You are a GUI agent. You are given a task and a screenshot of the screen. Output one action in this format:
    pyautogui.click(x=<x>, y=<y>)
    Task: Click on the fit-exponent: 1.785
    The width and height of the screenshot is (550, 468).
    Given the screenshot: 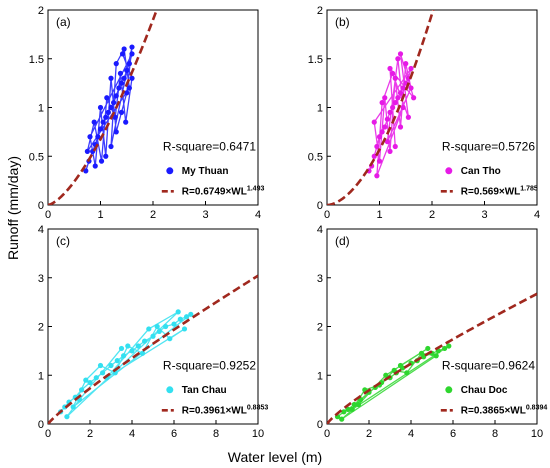 What is the action you would take?
    pyautogui.click(x=529, y=188)
    